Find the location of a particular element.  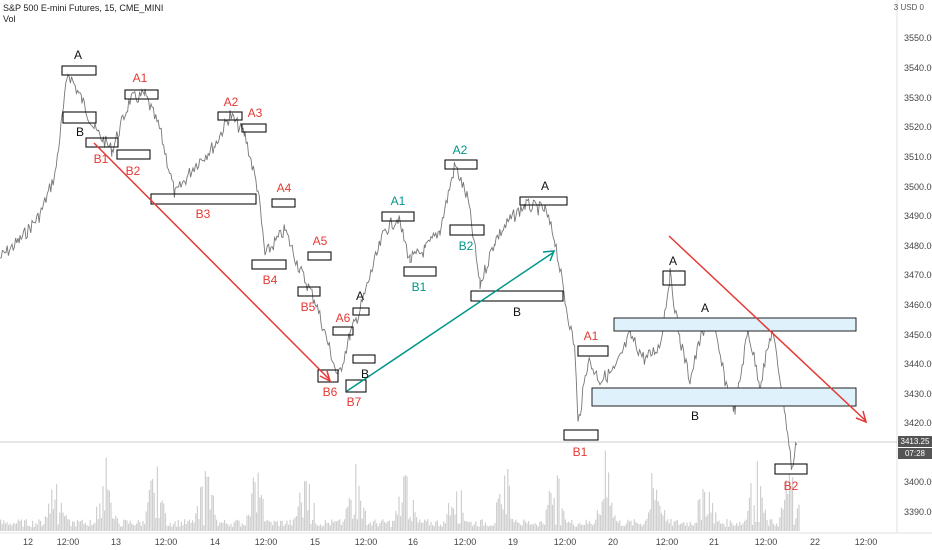

teal-arrow-up is located at coordinates (450, 321).